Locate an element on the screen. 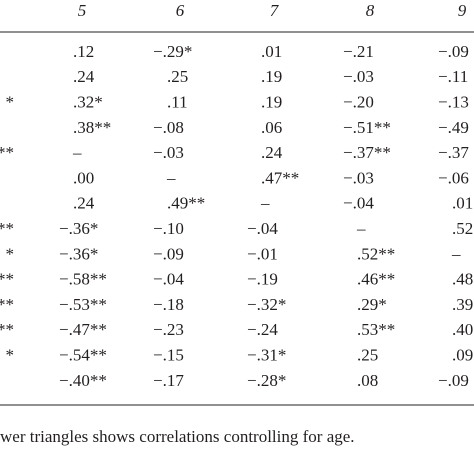 The width and height of the screenshot is (474, 474). cell: −.29* is located at coordinates (172, 51).